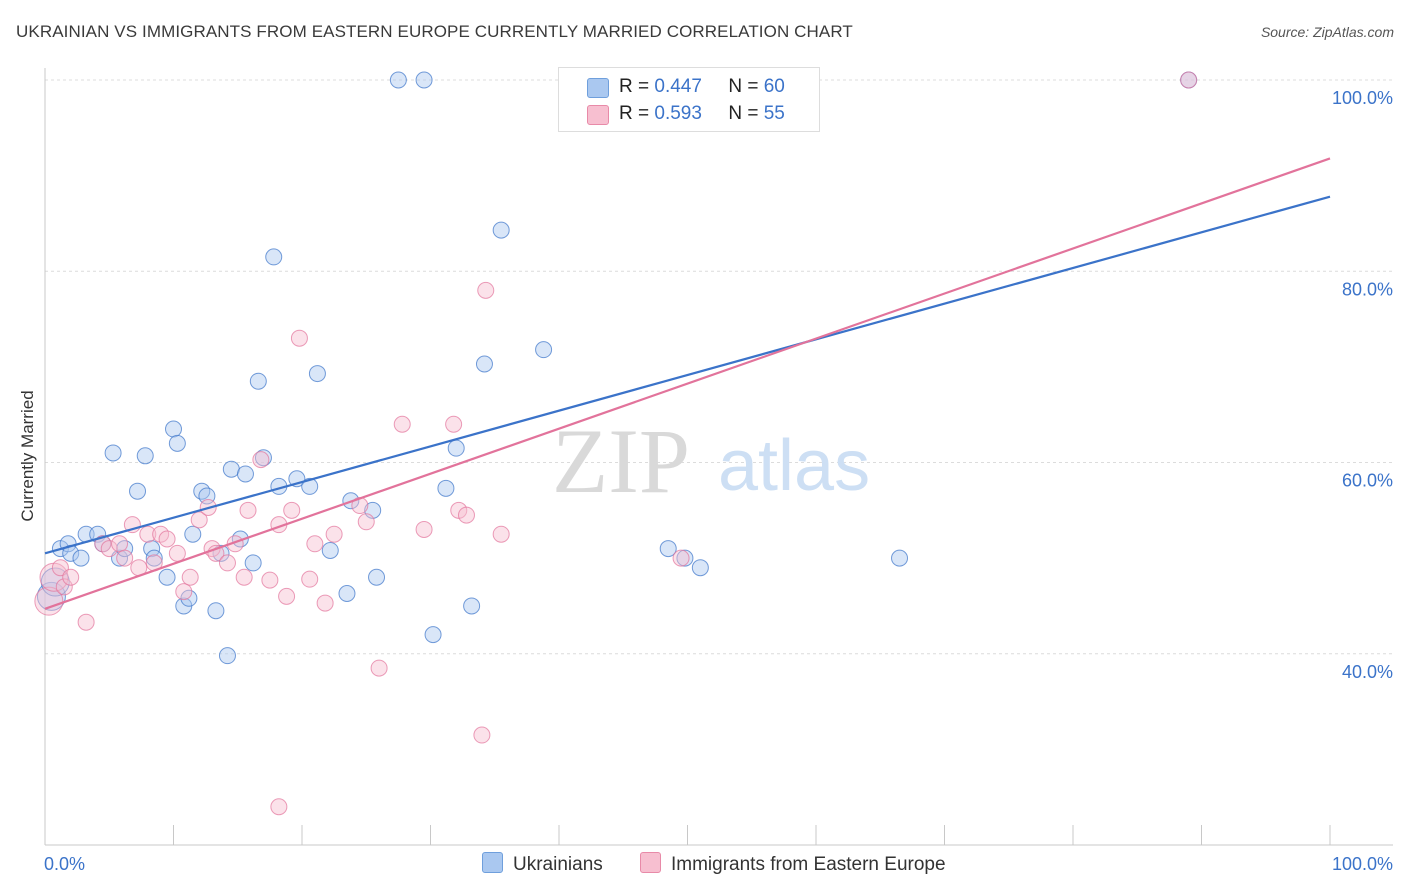 The height and width of the screenshot is (892, 1406). What do you see at coordinates (689, 99) in the screenshot?
I see `stats-legend: R = 0.447 N = 60 R = 0.593 N = 55` at bounding box center [689, 99].